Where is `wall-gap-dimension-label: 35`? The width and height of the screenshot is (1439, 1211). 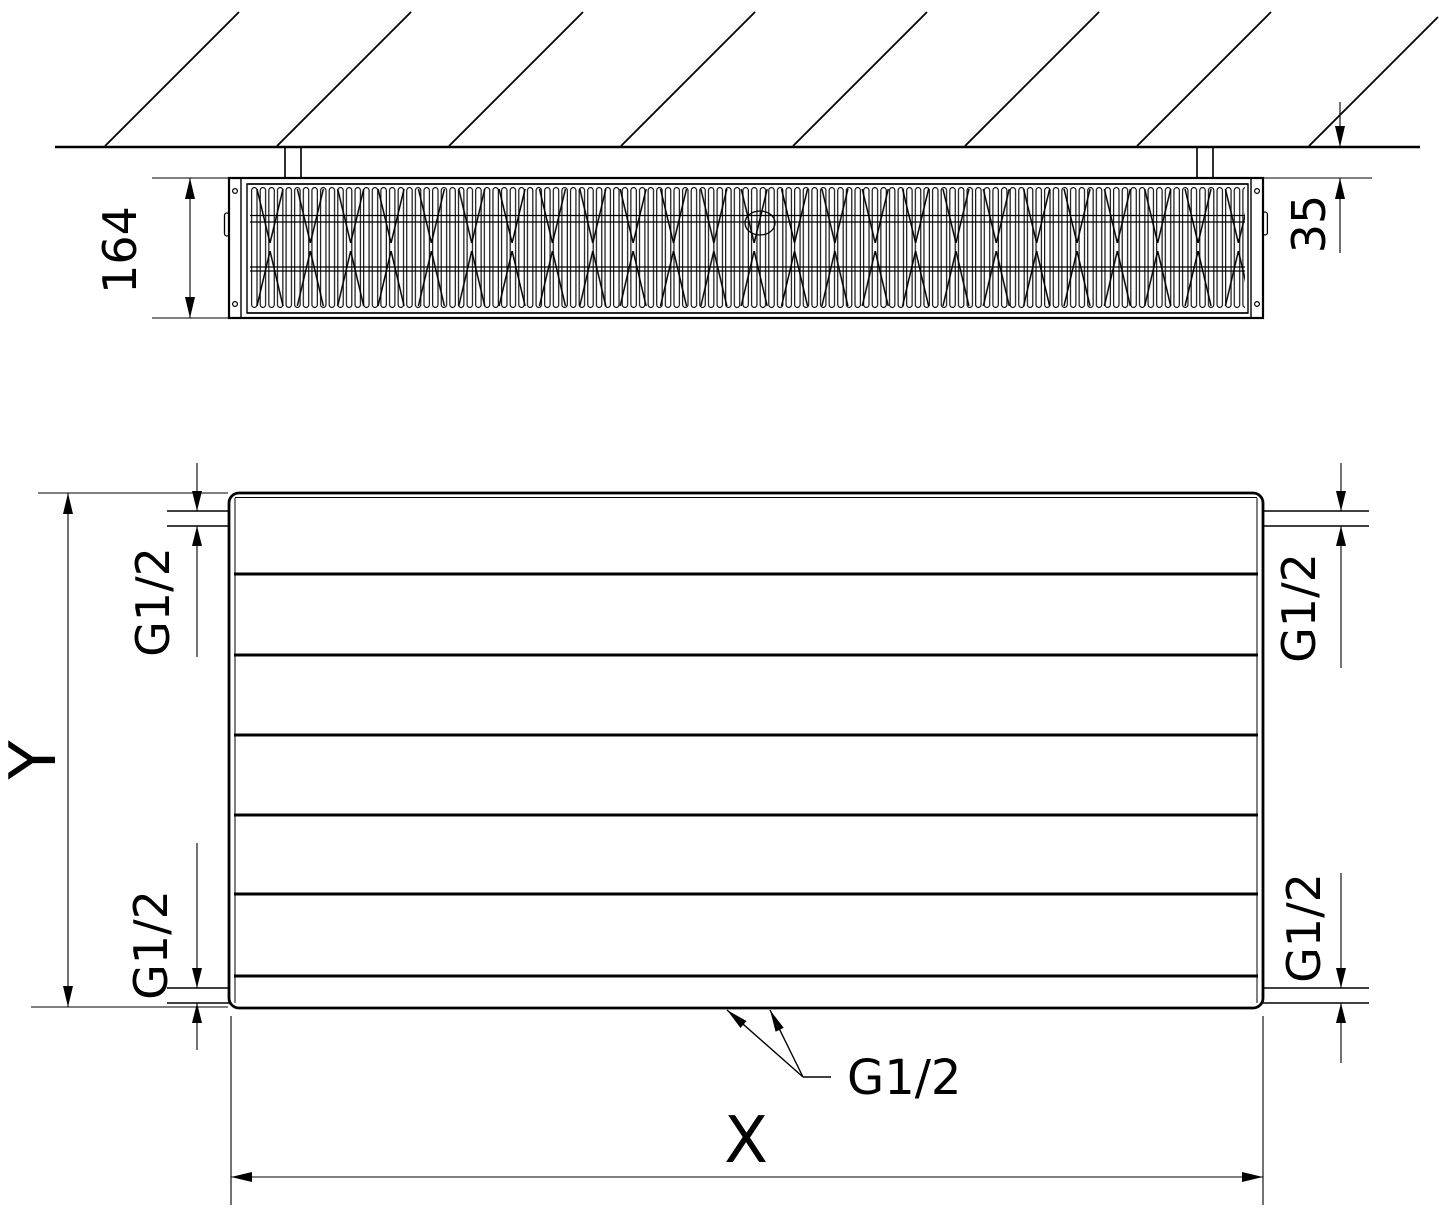 wall-gap-dimension-label: 35 is located at coordinates (1309, 224).